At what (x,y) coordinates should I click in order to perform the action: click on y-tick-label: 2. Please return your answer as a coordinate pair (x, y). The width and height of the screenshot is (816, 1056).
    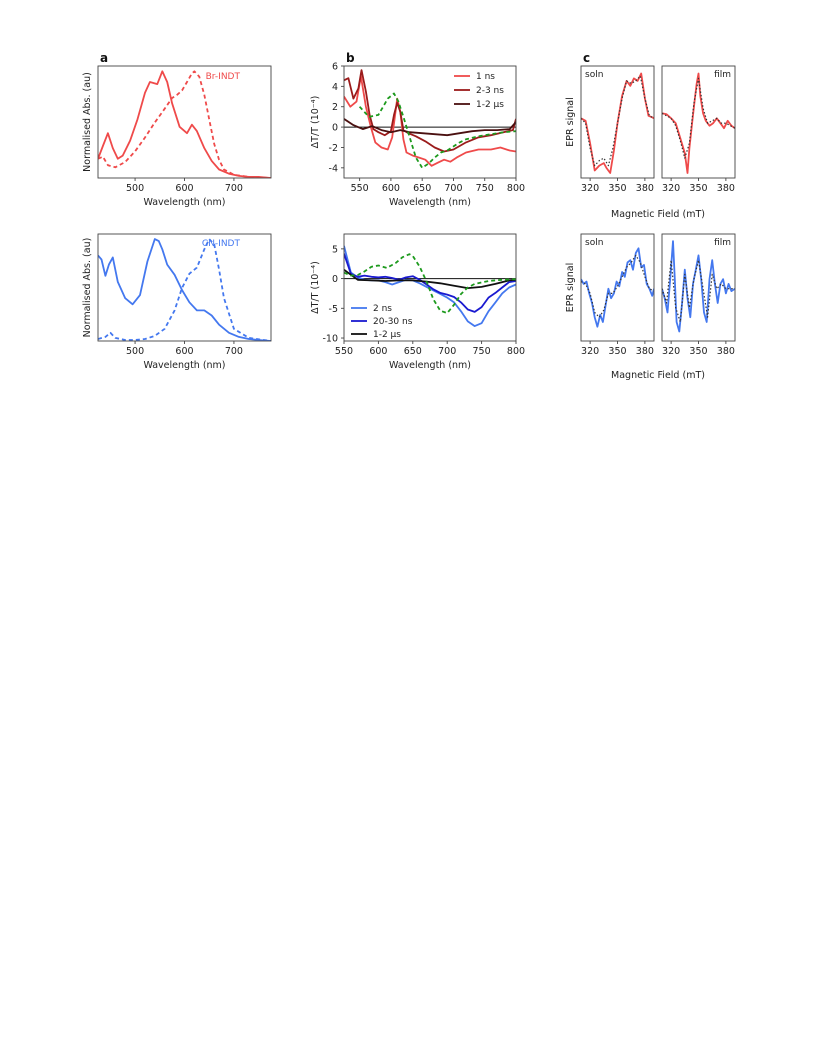
    Looking at the image, I should click on (335, 107).